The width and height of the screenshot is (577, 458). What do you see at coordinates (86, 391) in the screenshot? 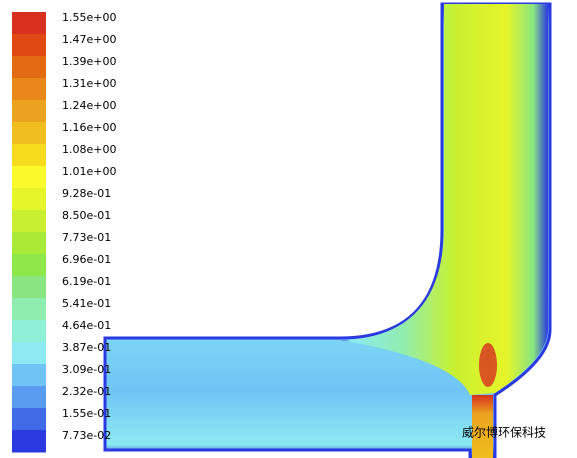
I see `colorbar-label: 2.32e-01` at bounding box center [86, 391].